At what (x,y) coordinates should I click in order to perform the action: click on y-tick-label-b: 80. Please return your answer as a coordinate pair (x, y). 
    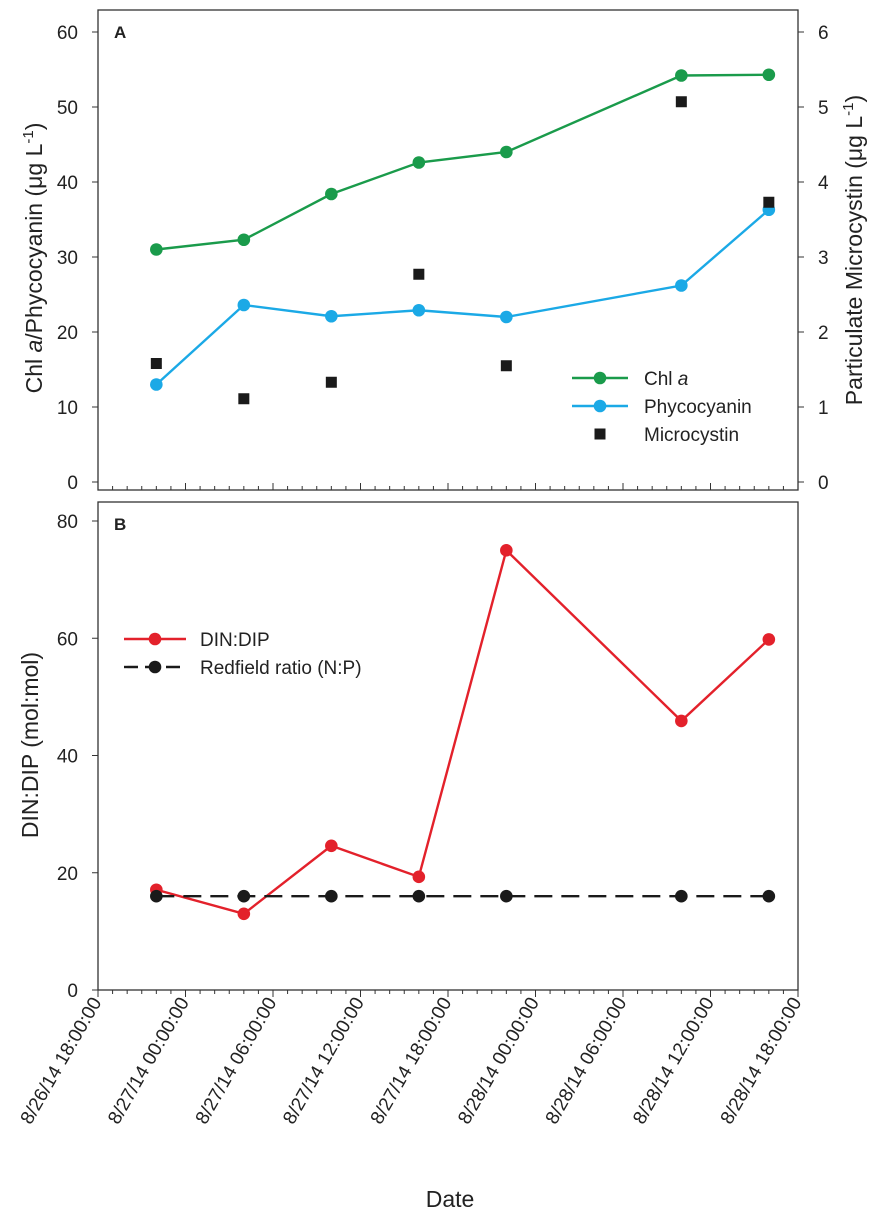
    Looking at the image, I should click on (67, 522).